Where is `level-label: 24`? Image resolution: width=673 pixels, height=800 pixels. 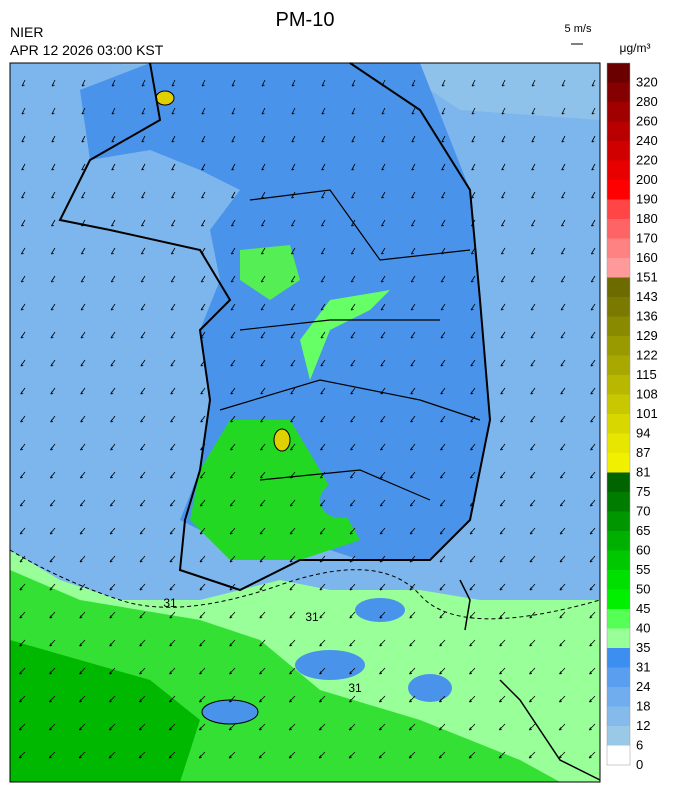 level-label: 24 is located at coordinates (643, 686).